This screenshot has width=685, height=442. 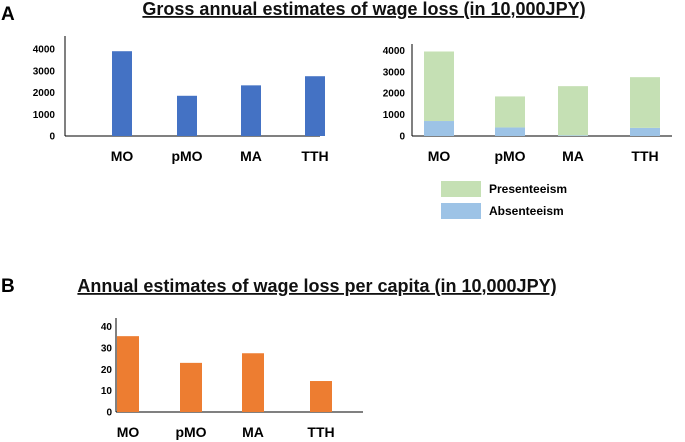 What do you see at coordinates (439, 156) in the screenshot?
I see `gross-stacked-xtick-label: MO` at bounding box center [439, 156].